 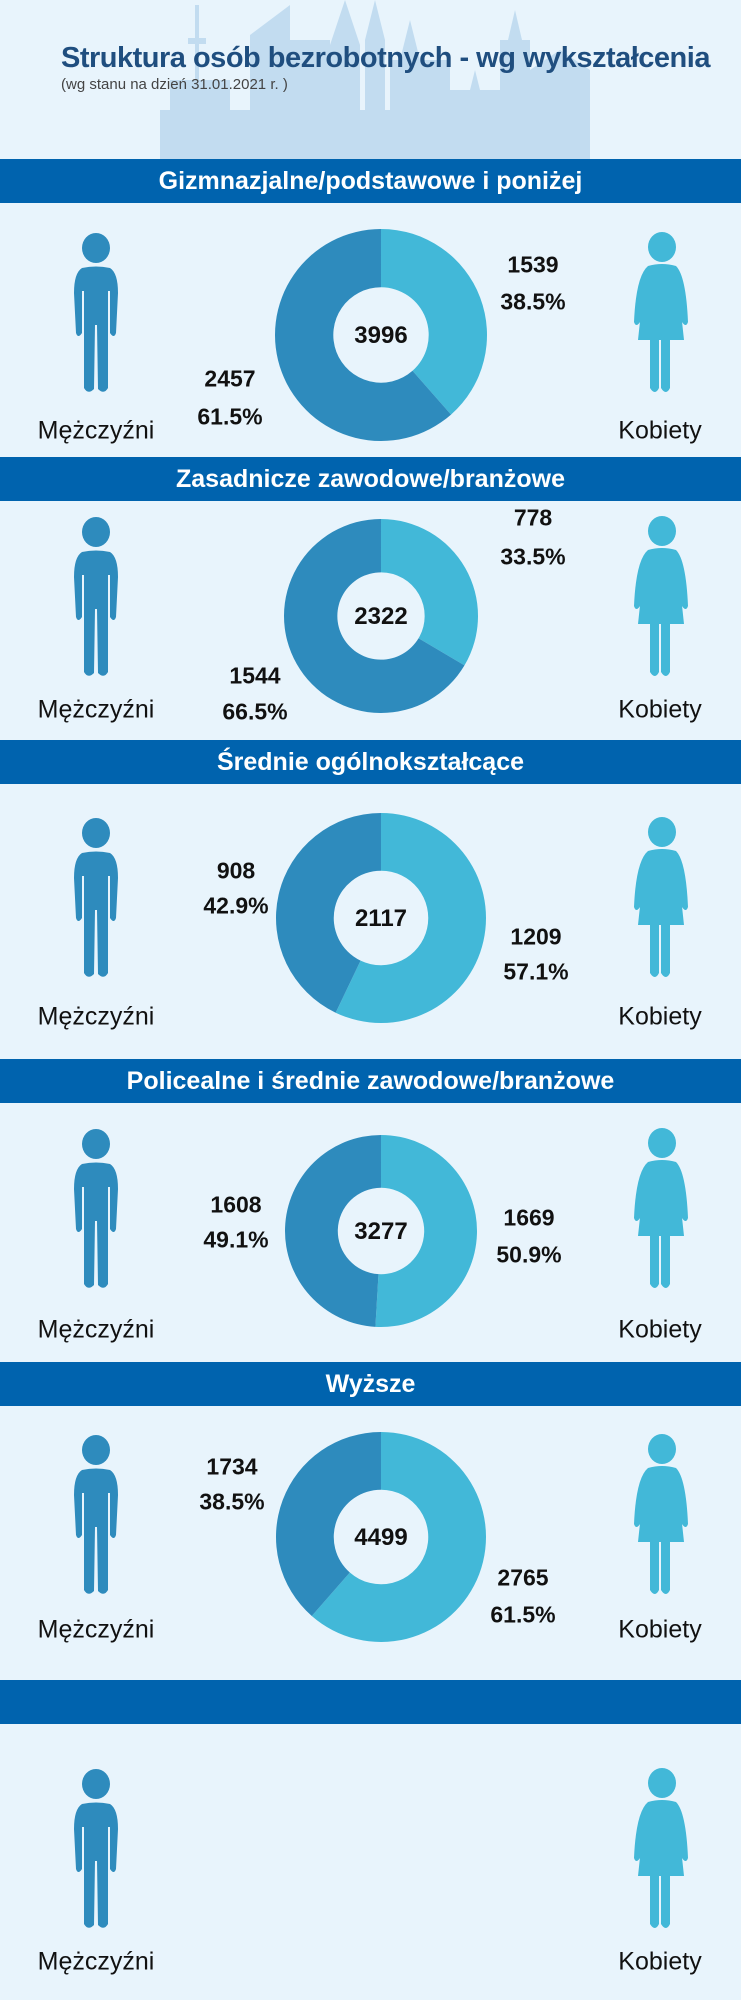 I want to click on donut-chart: 3996, so click(x=380, y=335).